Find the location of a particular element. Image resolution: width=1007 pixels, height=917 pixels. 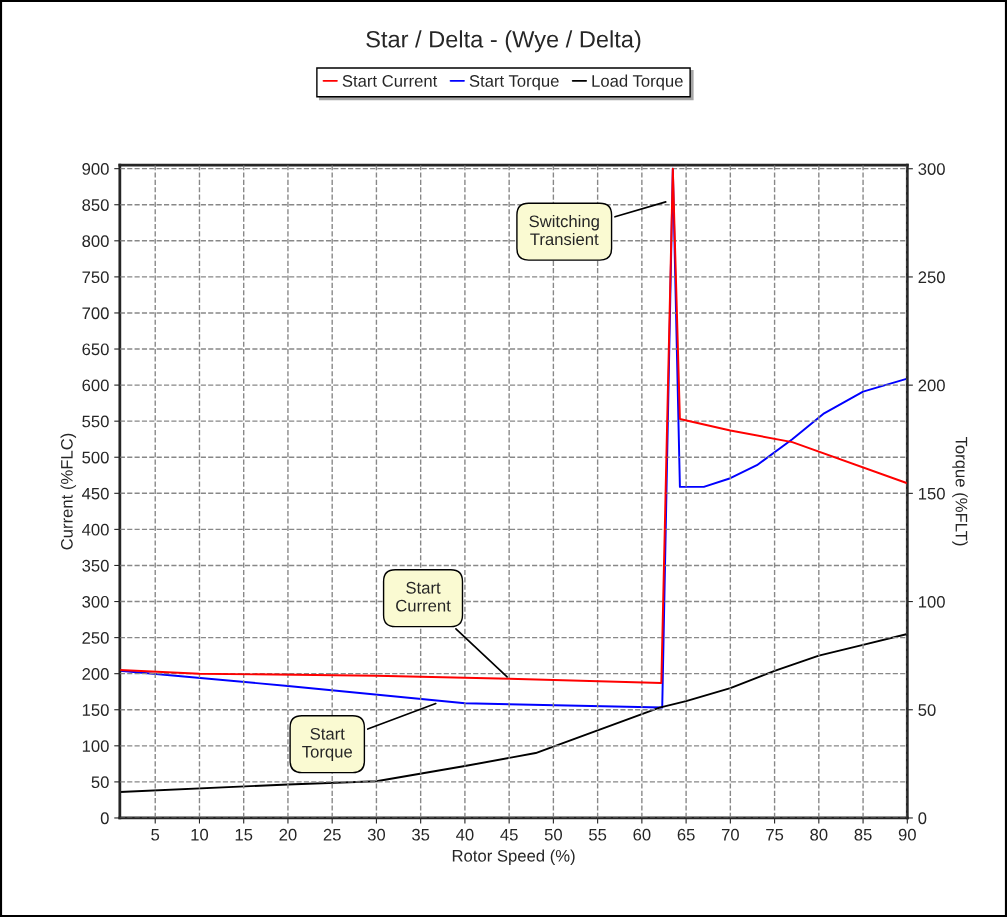

x-tick-label: 25 is located at coordinates (332, 834).